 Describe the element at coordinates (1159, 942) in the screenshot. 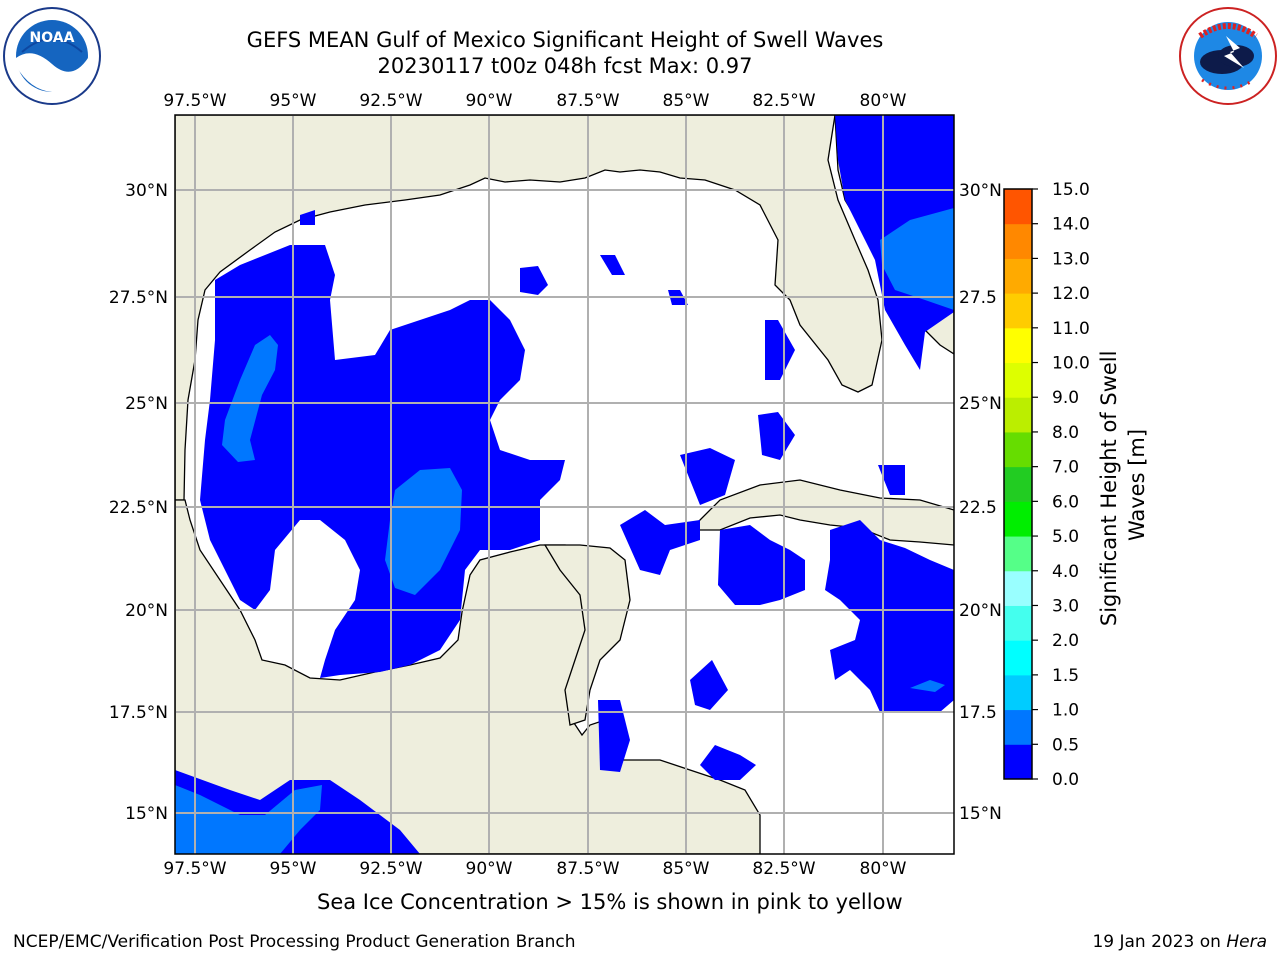

I see `footer-date-text: 19 Jan 2023 on` at that location.